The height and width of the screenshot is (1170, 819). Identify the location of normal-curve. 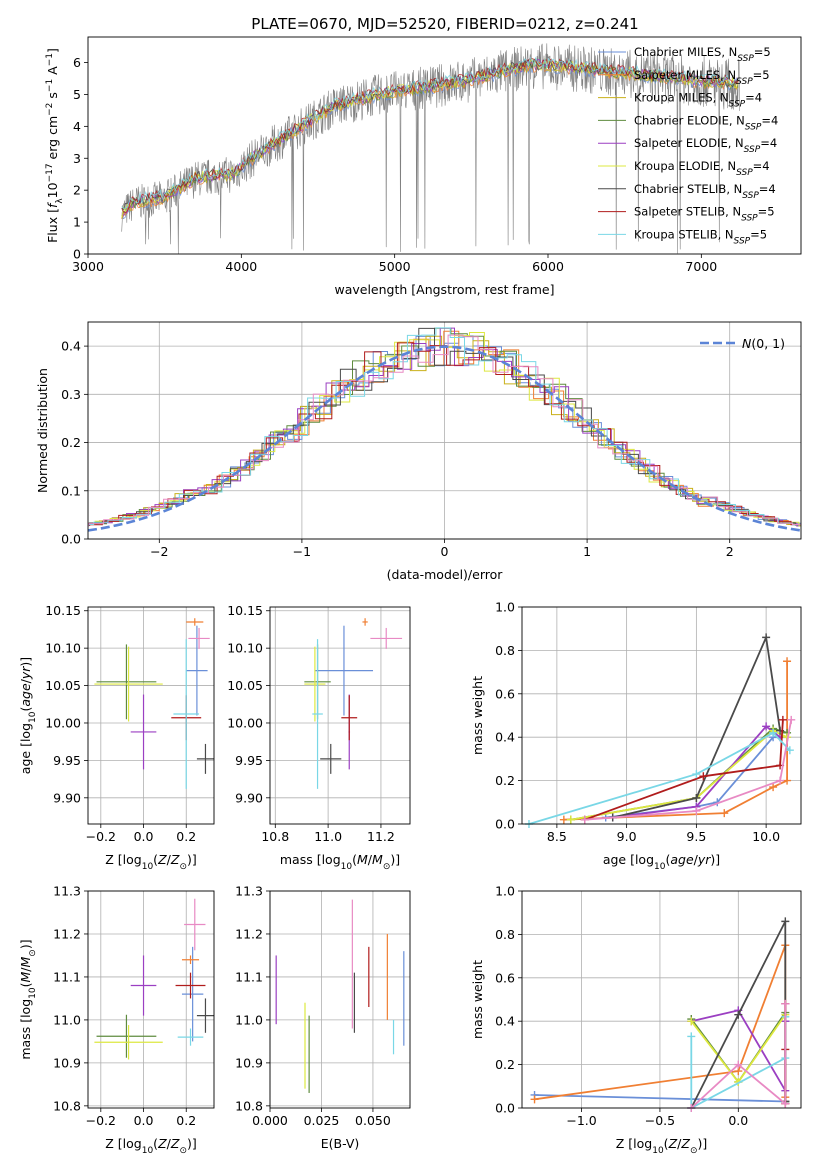
(444, 438).